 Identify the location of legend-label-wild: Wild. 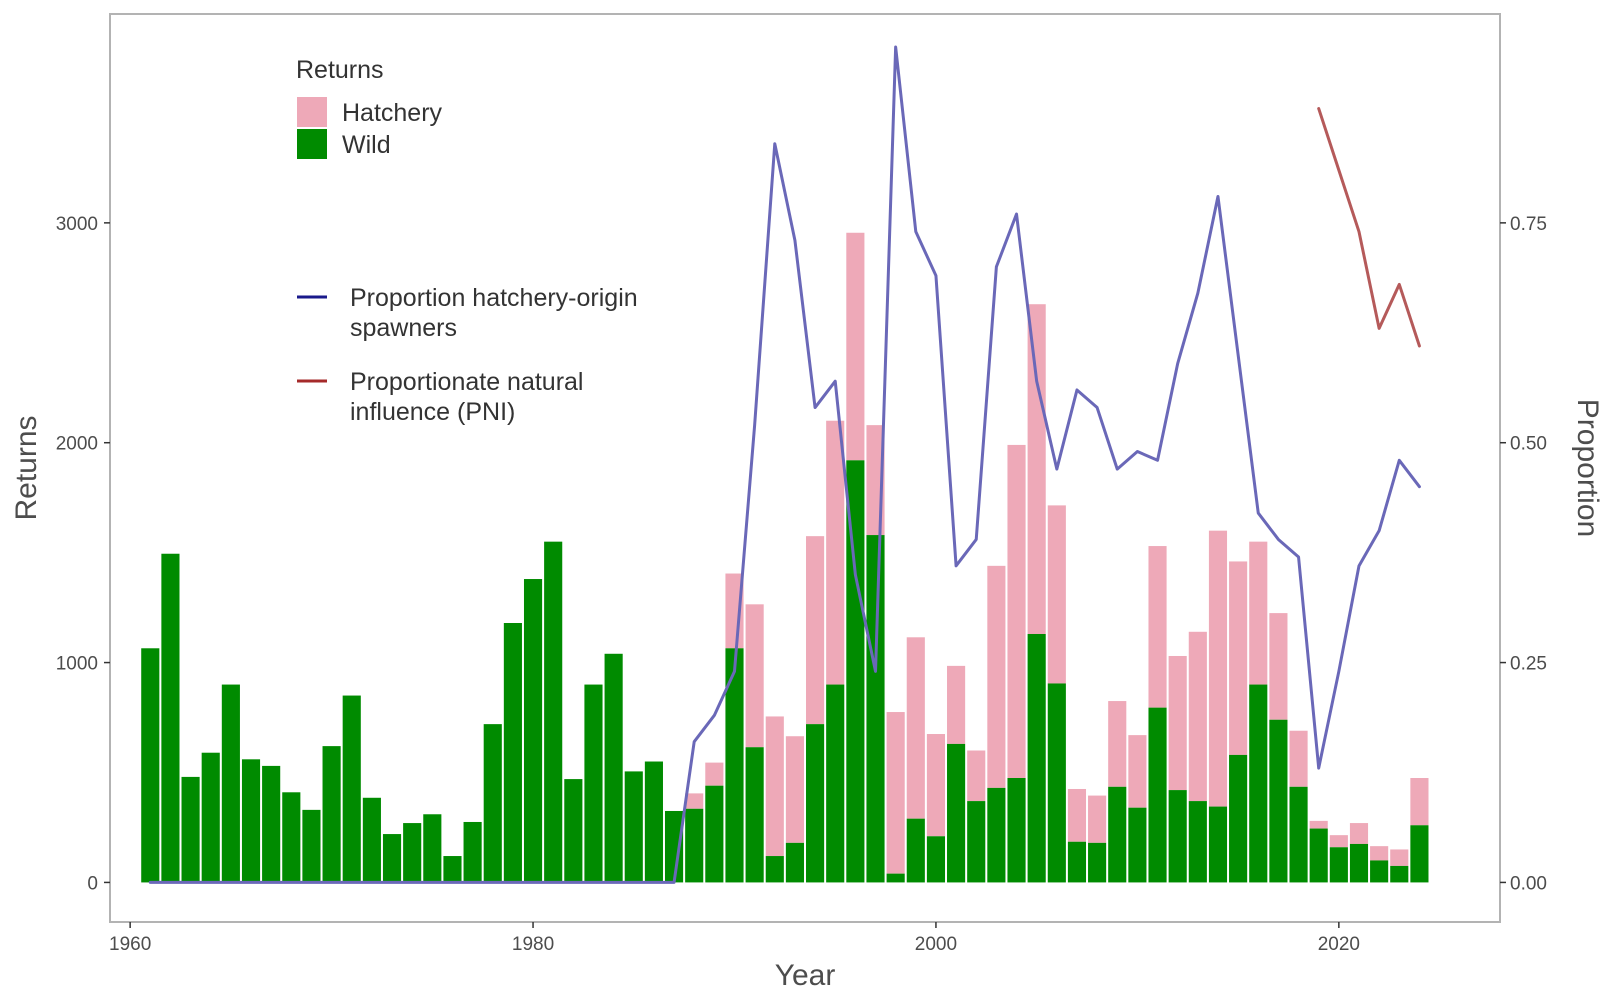
(366, 145).